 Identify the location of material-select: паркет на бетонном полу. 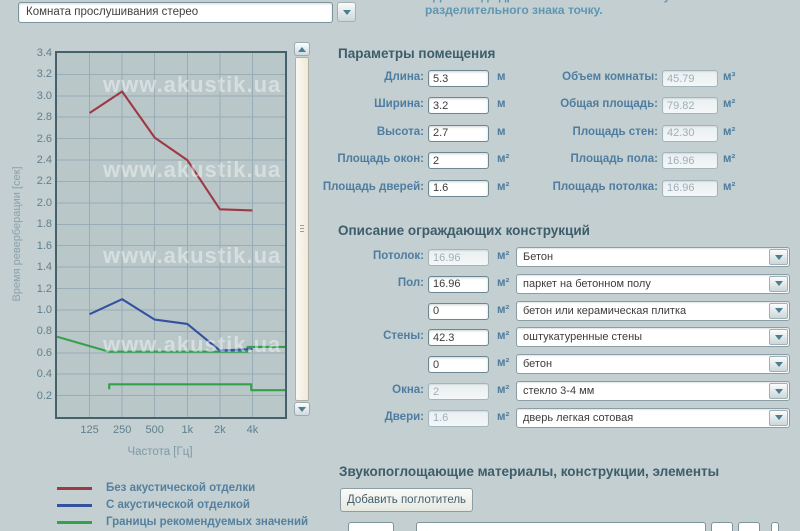
(653, 283).